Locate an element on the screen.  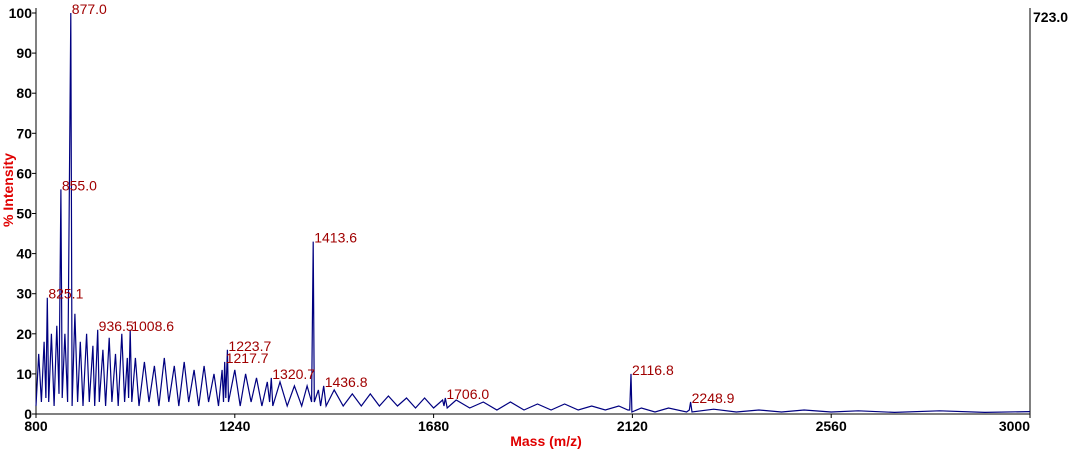
peak-label: 1223.7 is located at coordinates (249, 346).